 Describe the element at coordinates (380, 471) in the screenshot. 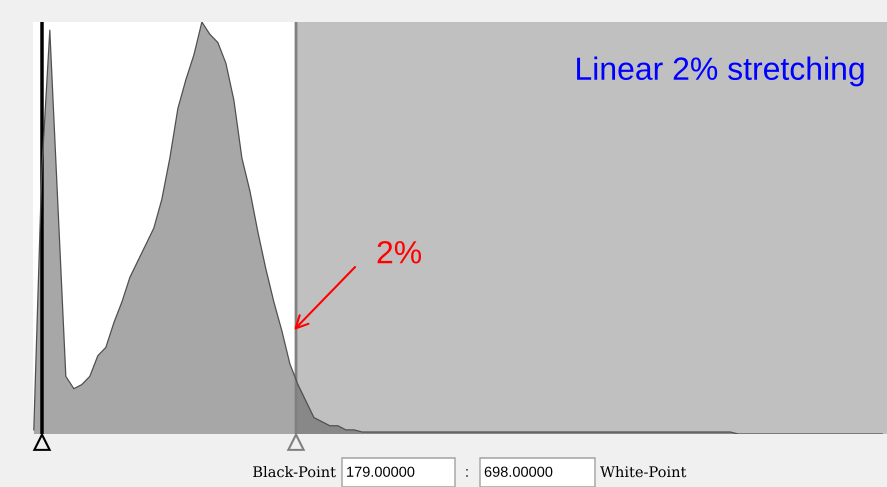

I see `text: 179.00000` at that location.